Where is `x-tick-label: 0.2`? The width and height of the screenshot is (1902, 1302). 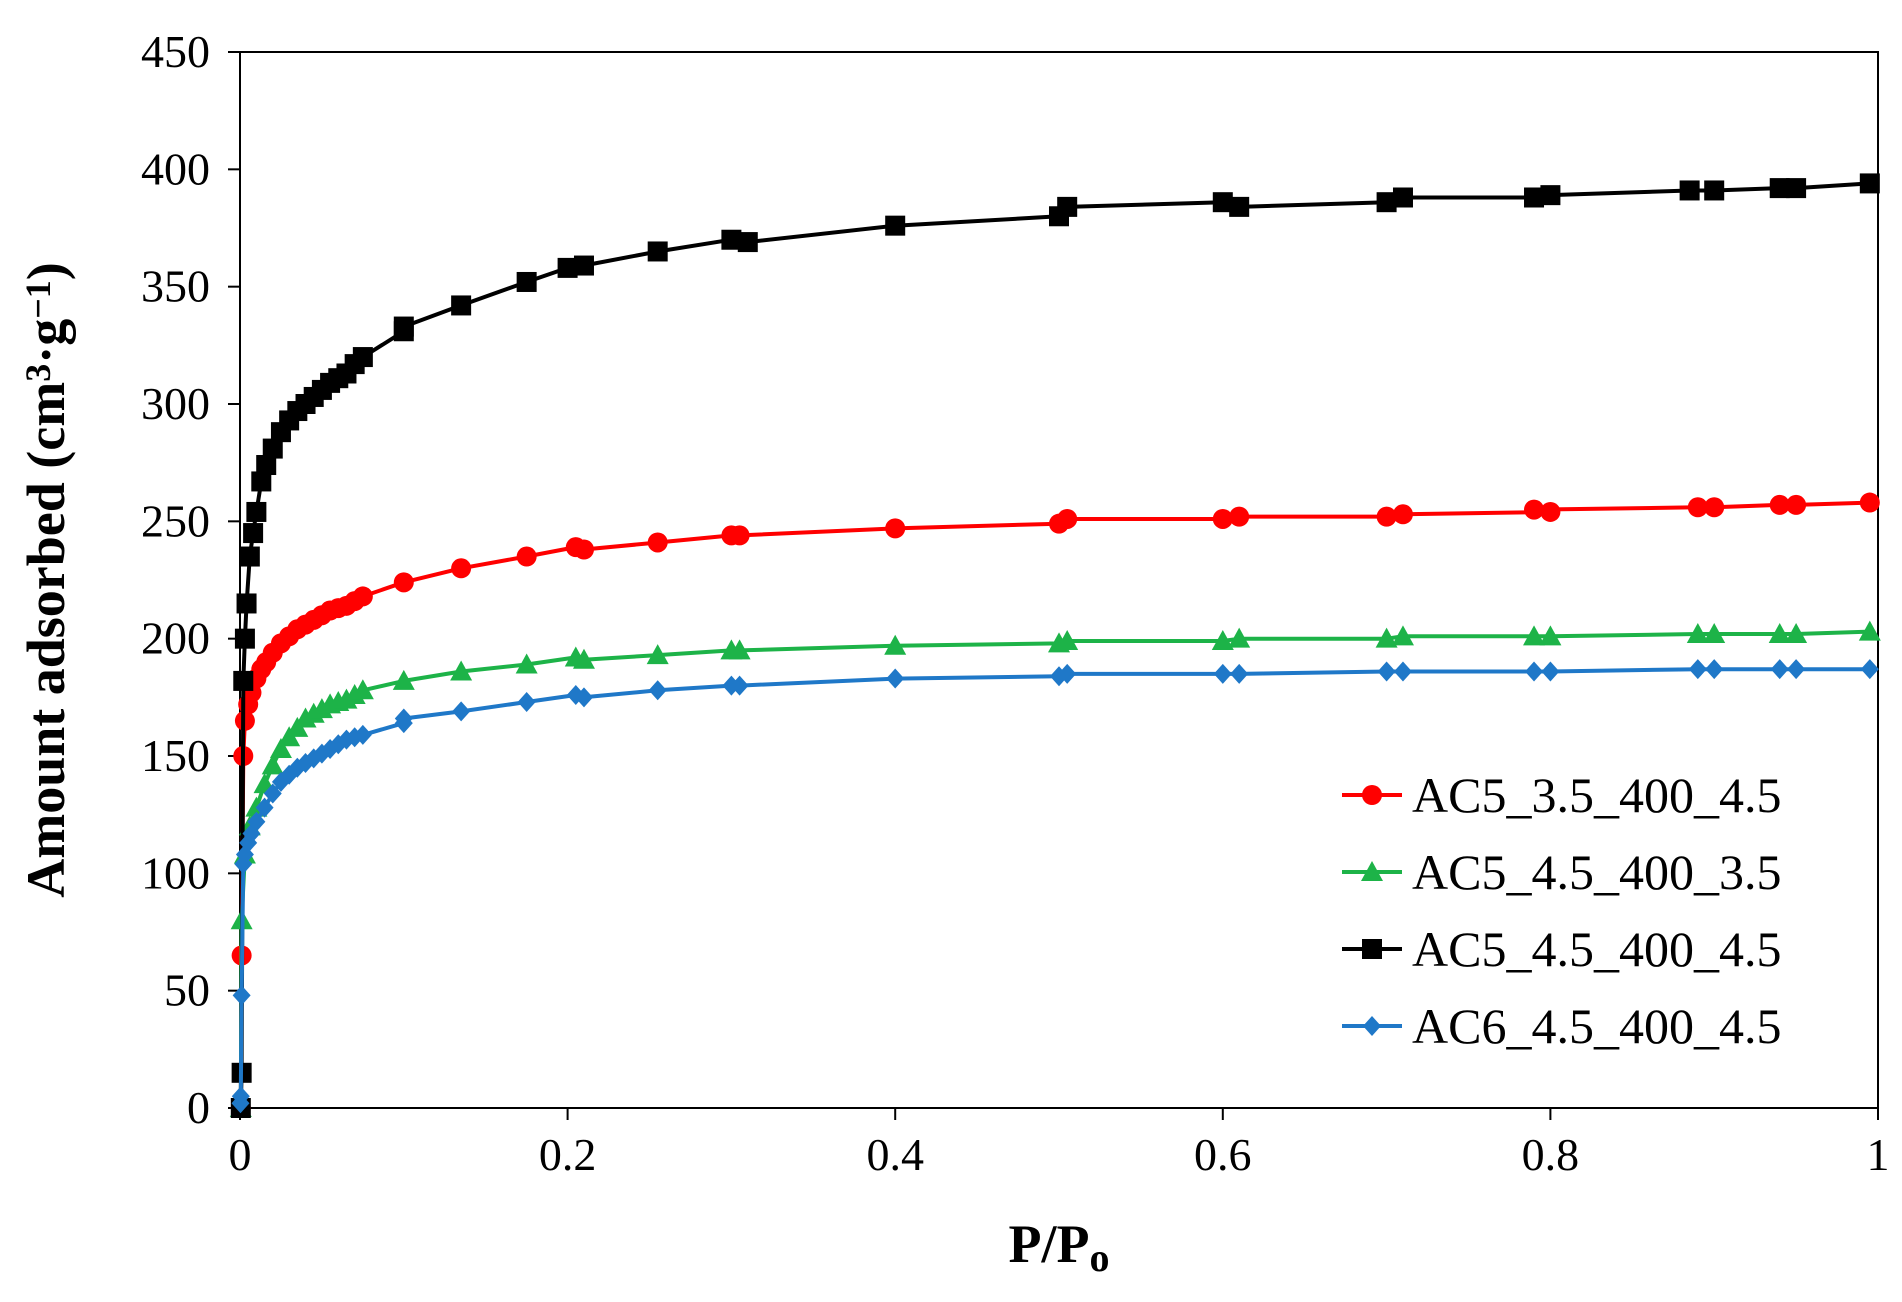
x-tick-label: 0.2 is located at coordinates (568, 1154).